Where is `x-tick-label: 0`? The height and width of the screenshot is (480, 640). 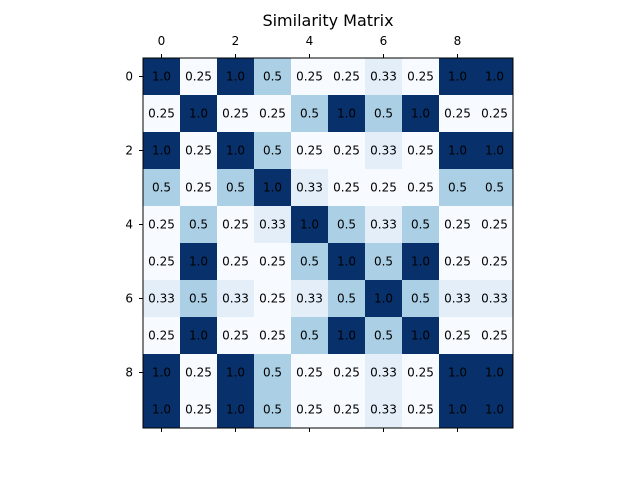
x-tick-label: 0 is located at coordinates (162, 41).